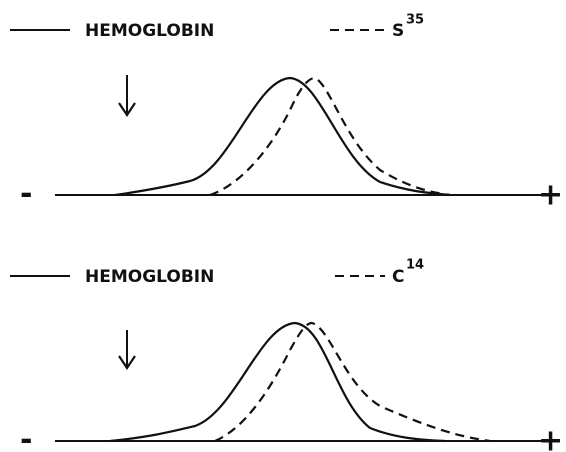  I want to click on dashed-legend-label: C, so click(398, 277).